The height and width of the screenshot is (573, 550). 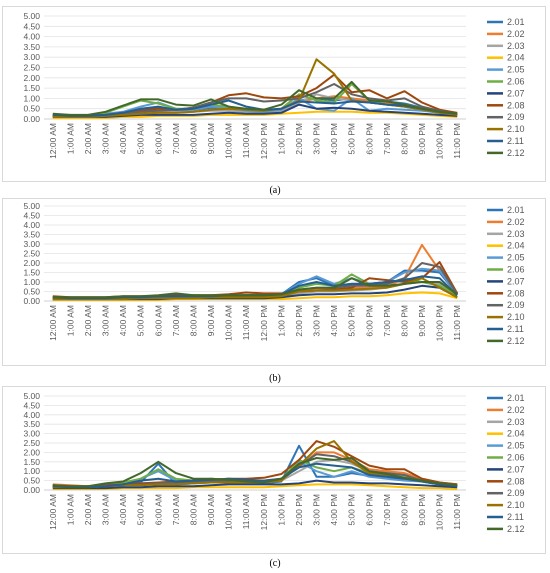 I want to click on caption-c: (c), so click(x=275, y=563).